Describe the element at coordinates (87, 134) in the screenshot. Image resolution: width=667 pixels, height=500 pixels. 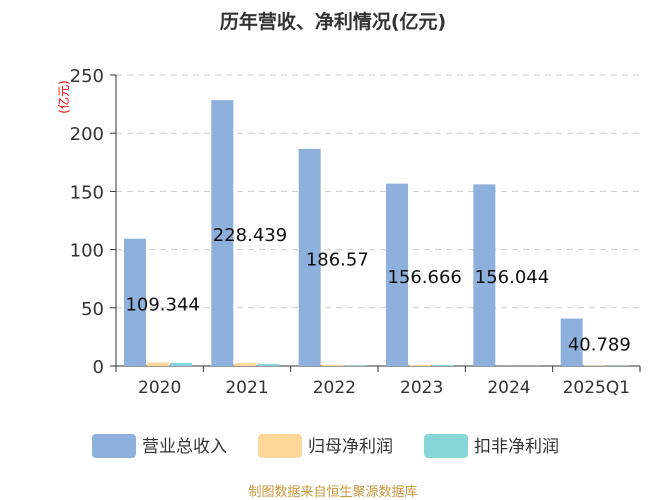
I see `y-tick-label: 200` at that location.